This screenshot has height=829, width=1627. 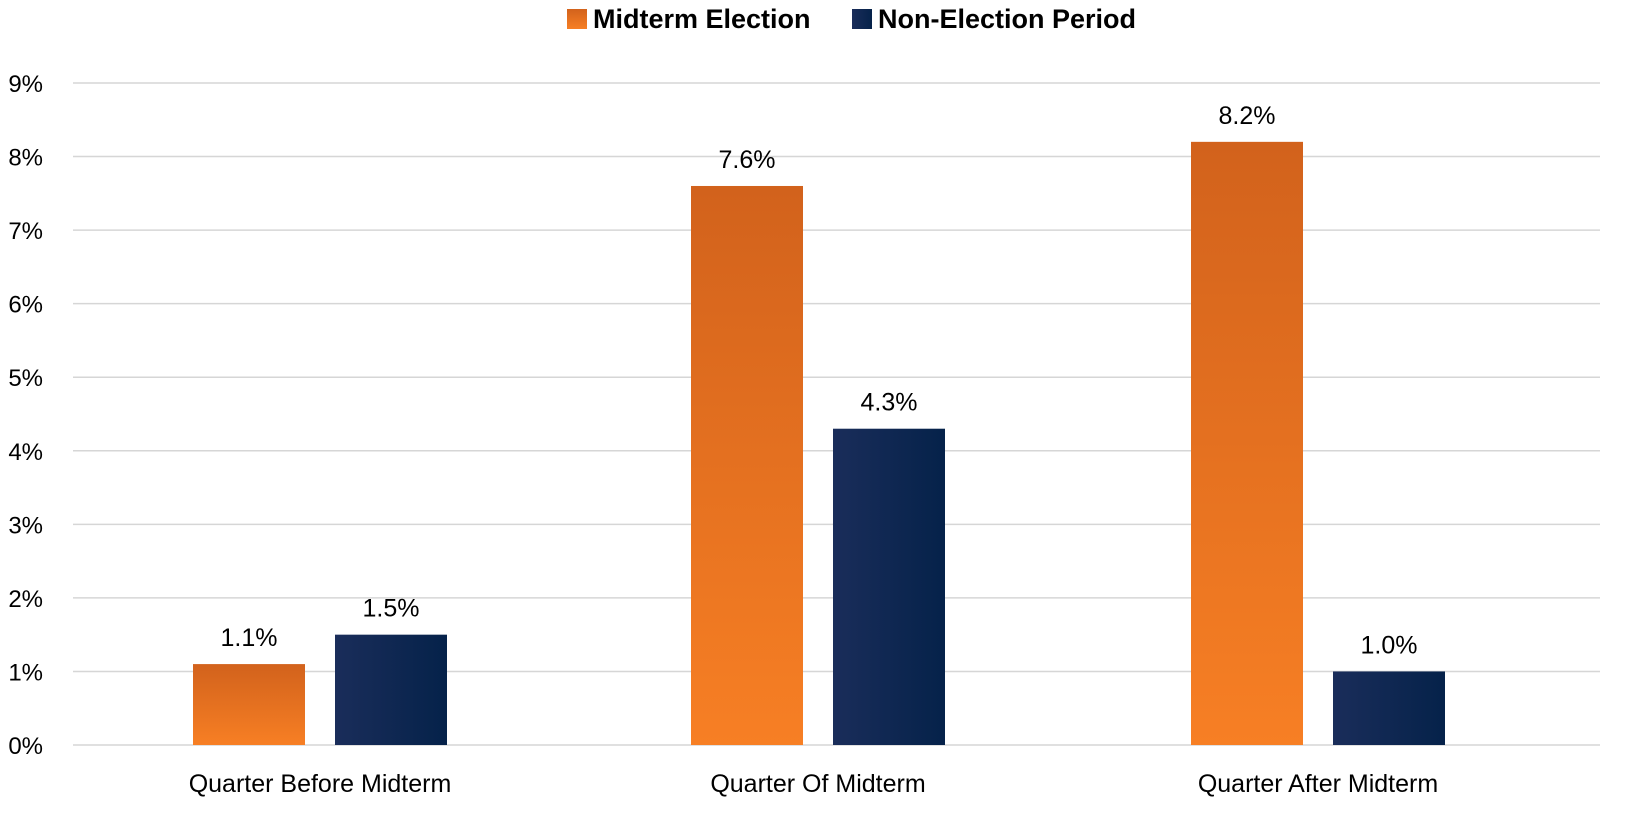 What do you see at coordinates (25, 231) in the screenshot?
I see `y-tick-label: 7%` at bounding box center [25, 231].